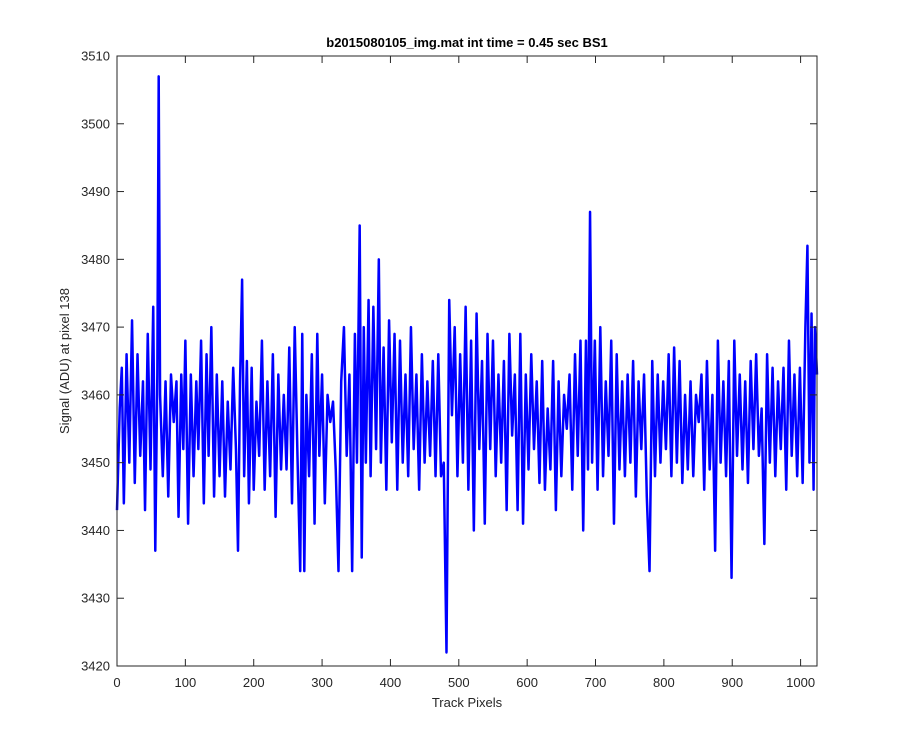 The height and width of the screenshot is (755, 900). Describe the element at coordinates (95, 56) in the screenshot. I see `y-tick-label: 3510` at that location.